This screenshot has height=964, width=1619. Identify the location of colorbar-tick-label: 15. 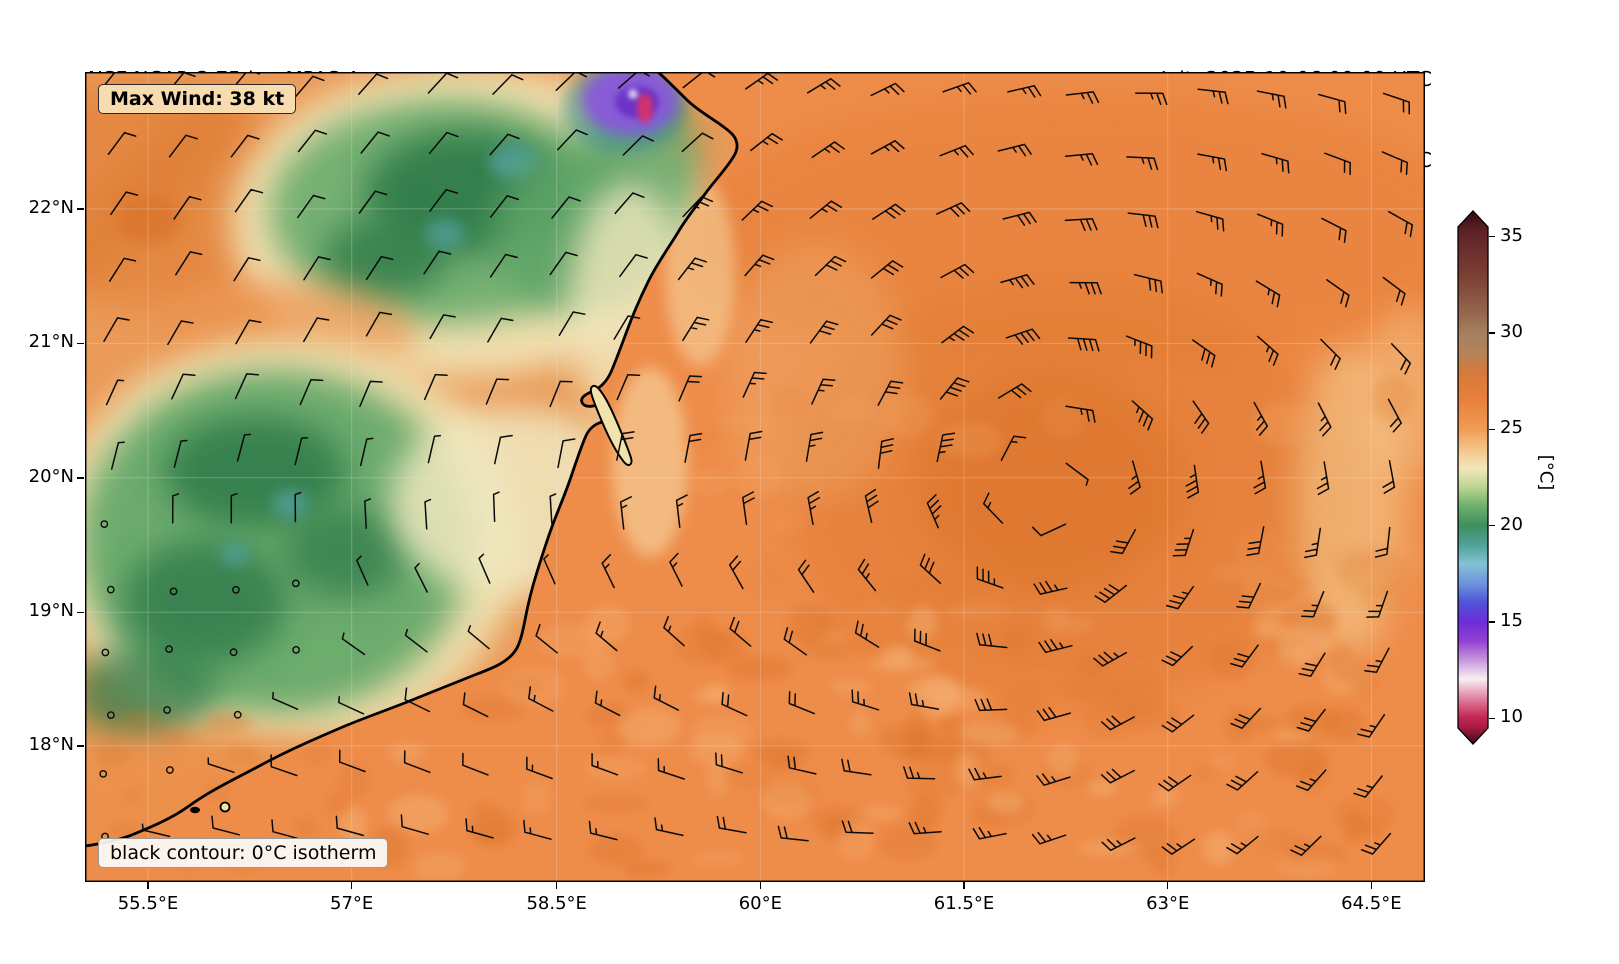
(1511, 620).